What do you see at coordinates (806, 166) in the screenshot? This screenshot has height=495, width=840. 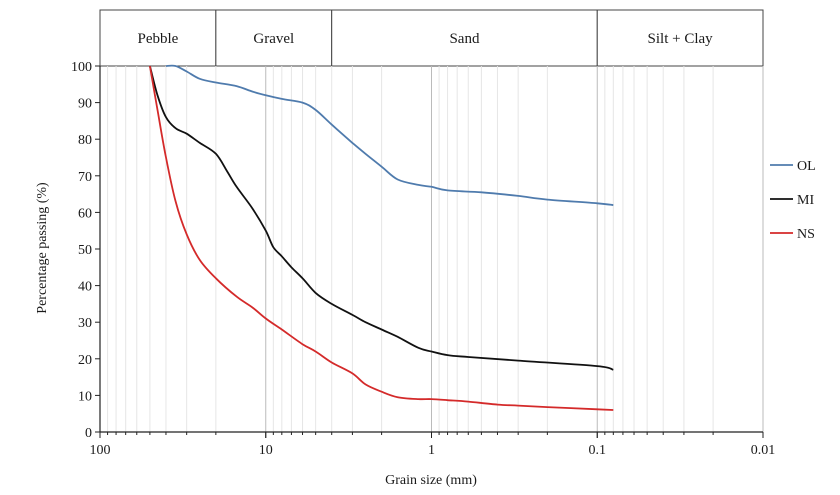 I see `legend-label-ol: OL` at bounding box center [806, 166].